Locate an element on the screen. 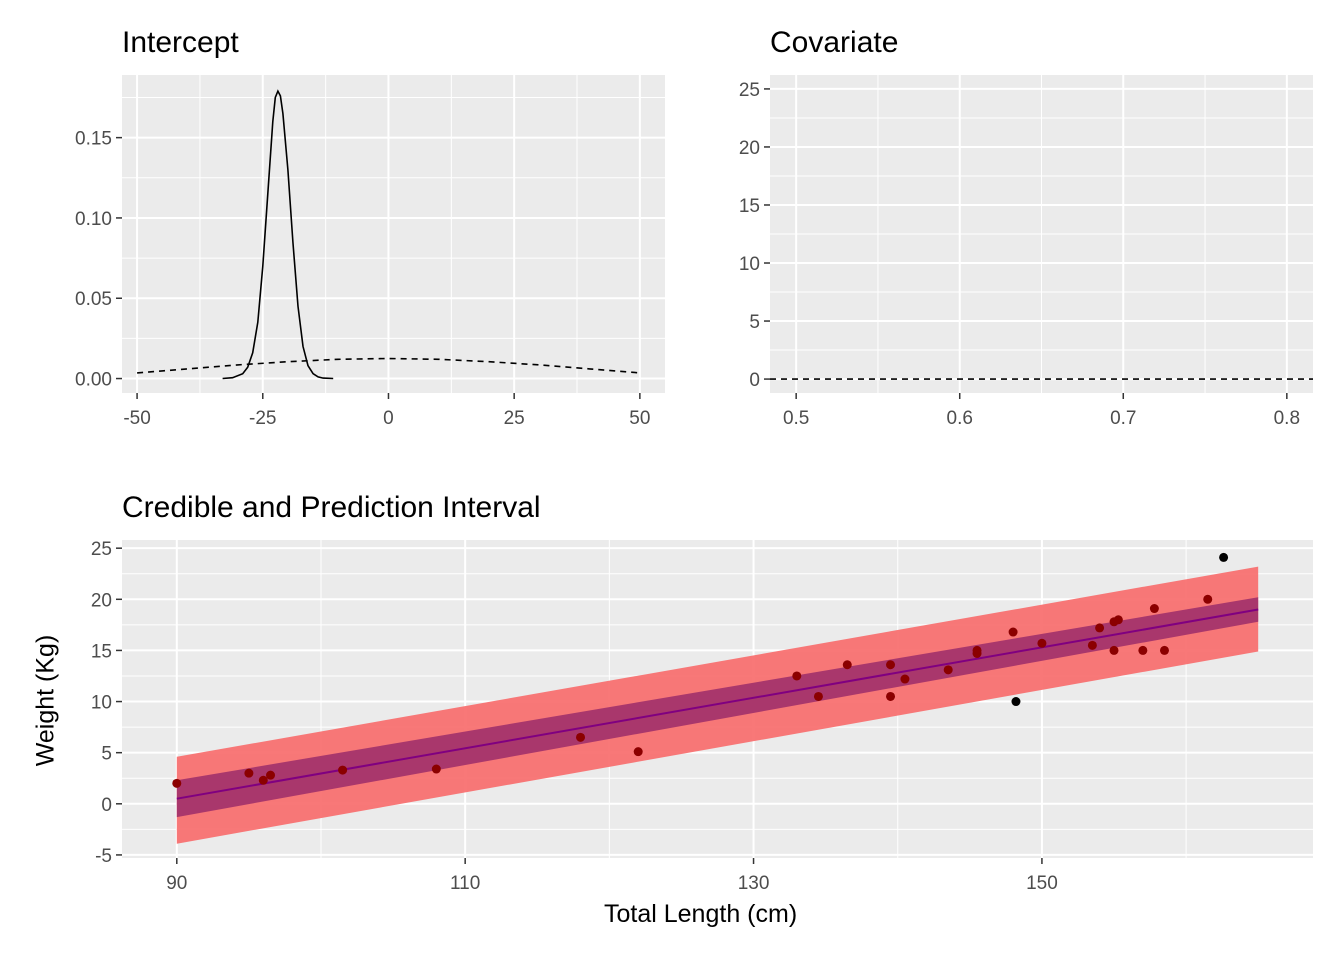  interval-x-tick-label-3: 150 is located at coordinates (1042, 883).